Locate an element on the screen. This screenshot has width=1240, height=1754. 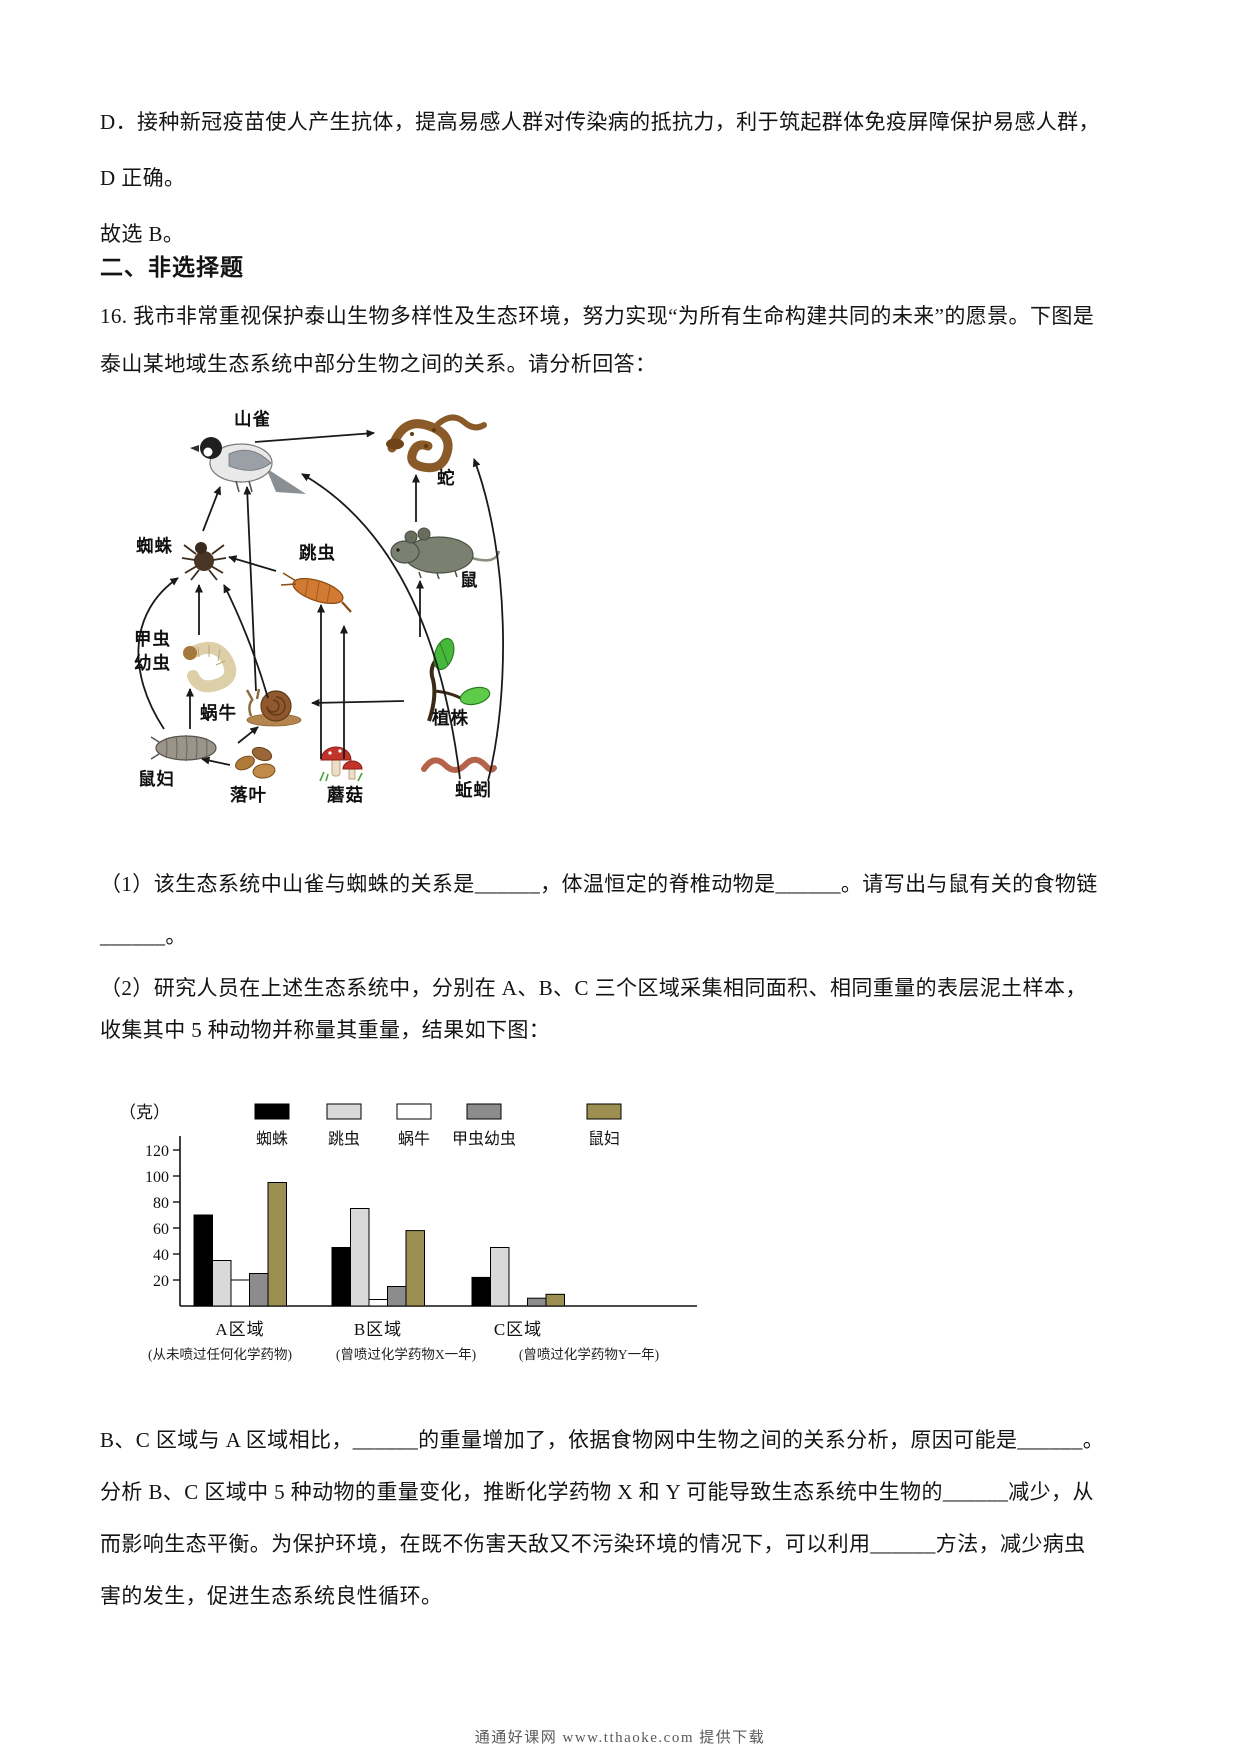
foodweb-arrows is located at coordinates (320, 605).